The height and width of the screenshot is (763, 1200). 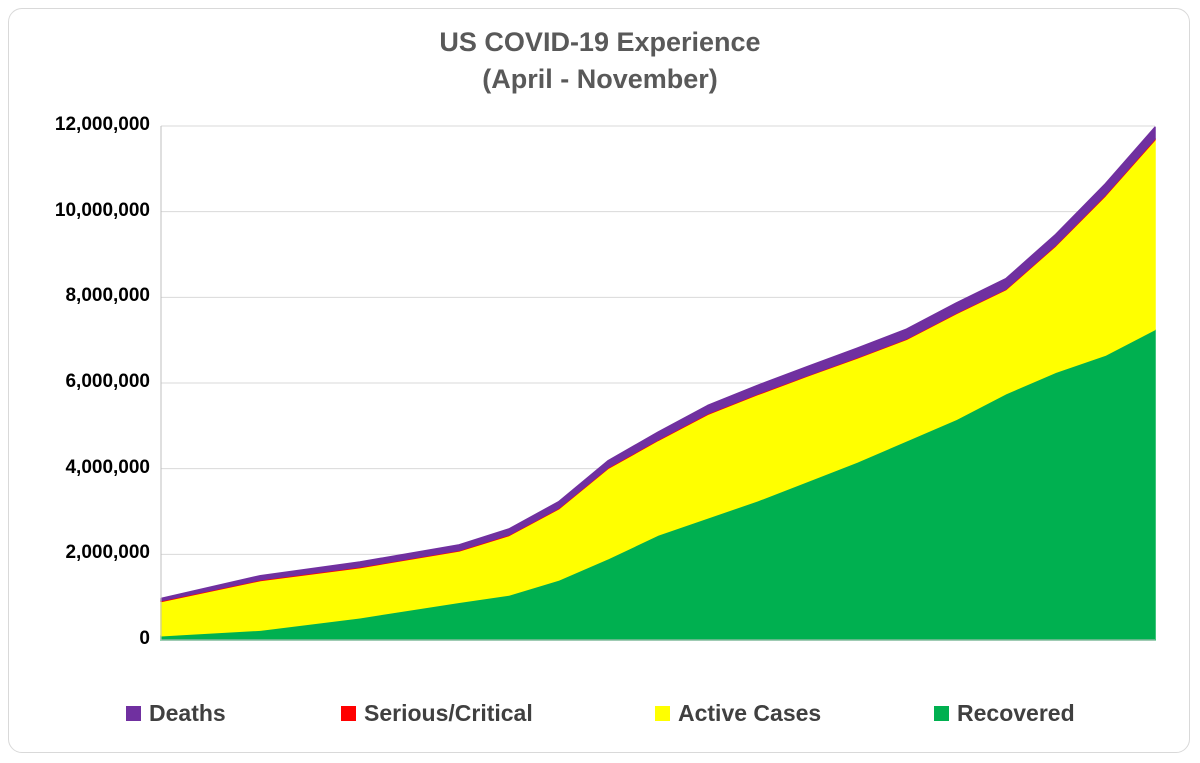 What do you see at coordinates (1016, 713) in the screenshot?
I see `legend-label-recovered: Recovered` at bounding box center [1016, 713].